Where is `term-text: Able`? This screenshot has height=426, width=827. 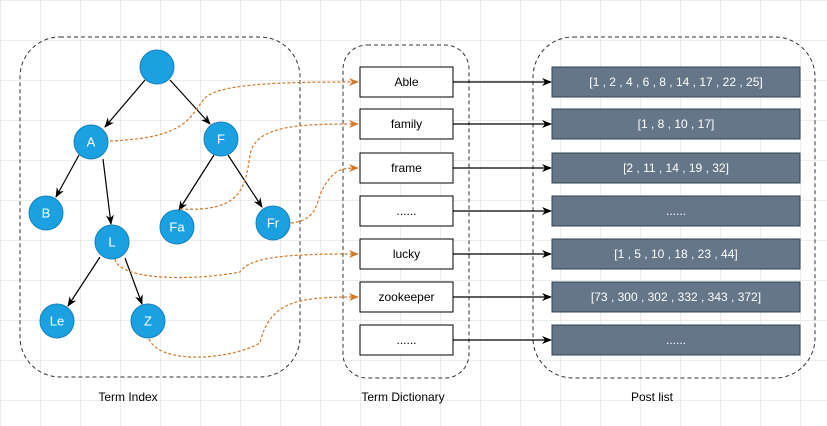
term-text: Able is located at coordinates (406, 82).